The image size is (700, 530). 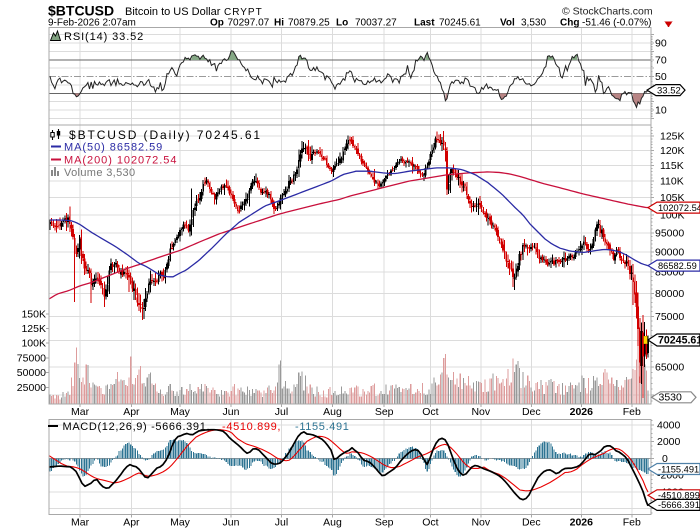 I want to click on svg-text: 0, so click(x=665, y=459).